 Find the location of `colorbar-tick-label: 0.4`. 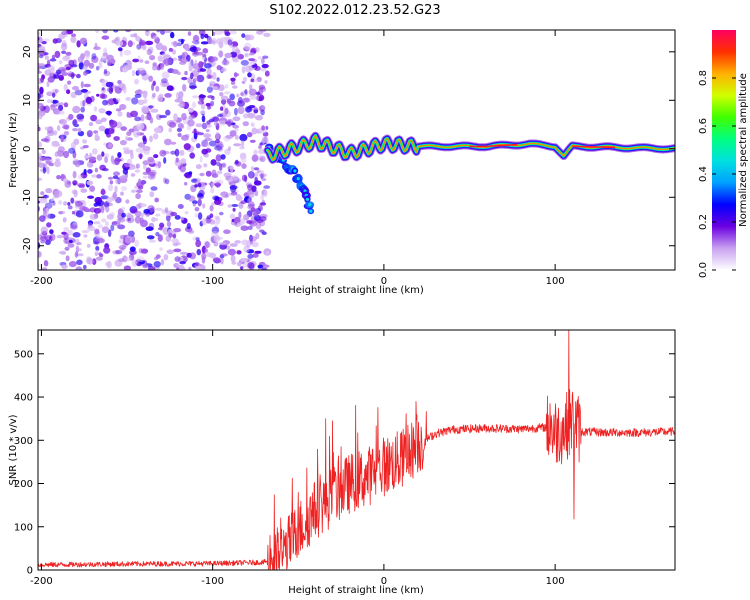

colorbar-tick-label: 0.4 is located at coordinates (703, 174).